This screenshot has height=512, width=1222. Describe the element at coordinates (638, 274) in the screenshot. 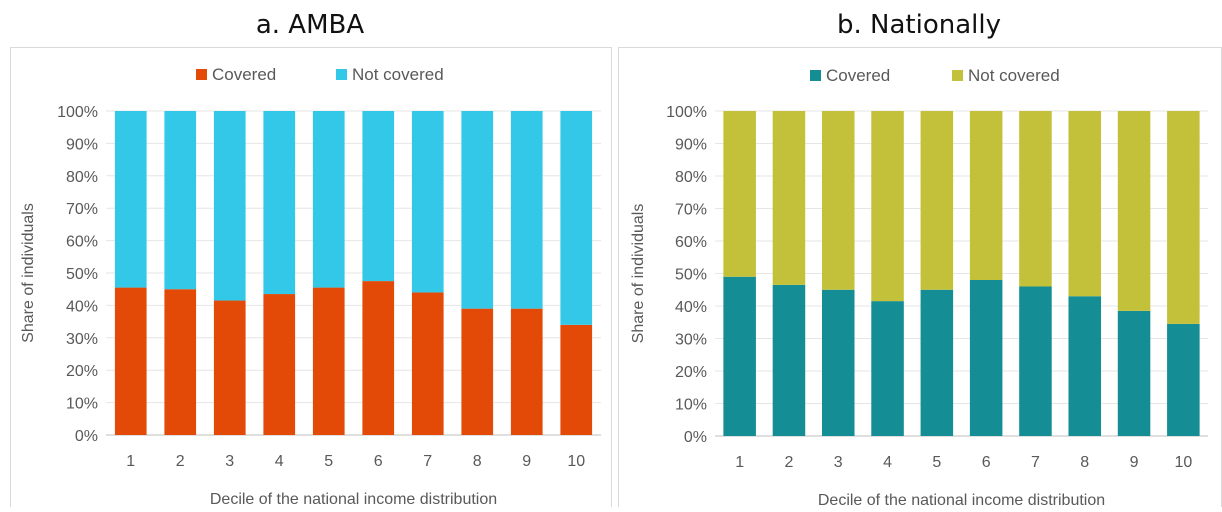

I see `chart-b-y-axis-label: Share of individuals` at that location.